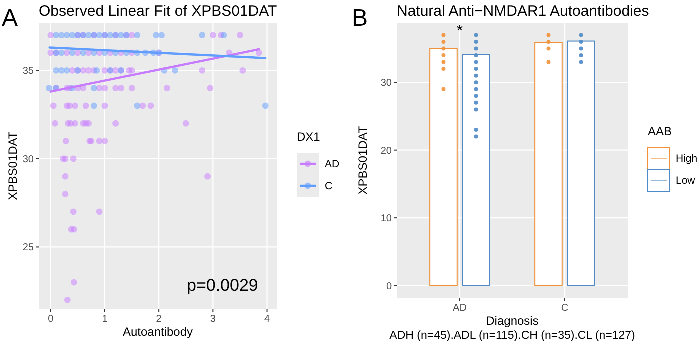 The image size is (700, 347). Describe the element at coordinates (523, 11) in the screenshot. I see `chart-title: Natural Anti−NMDAR1 Autoantibodies` at that location.